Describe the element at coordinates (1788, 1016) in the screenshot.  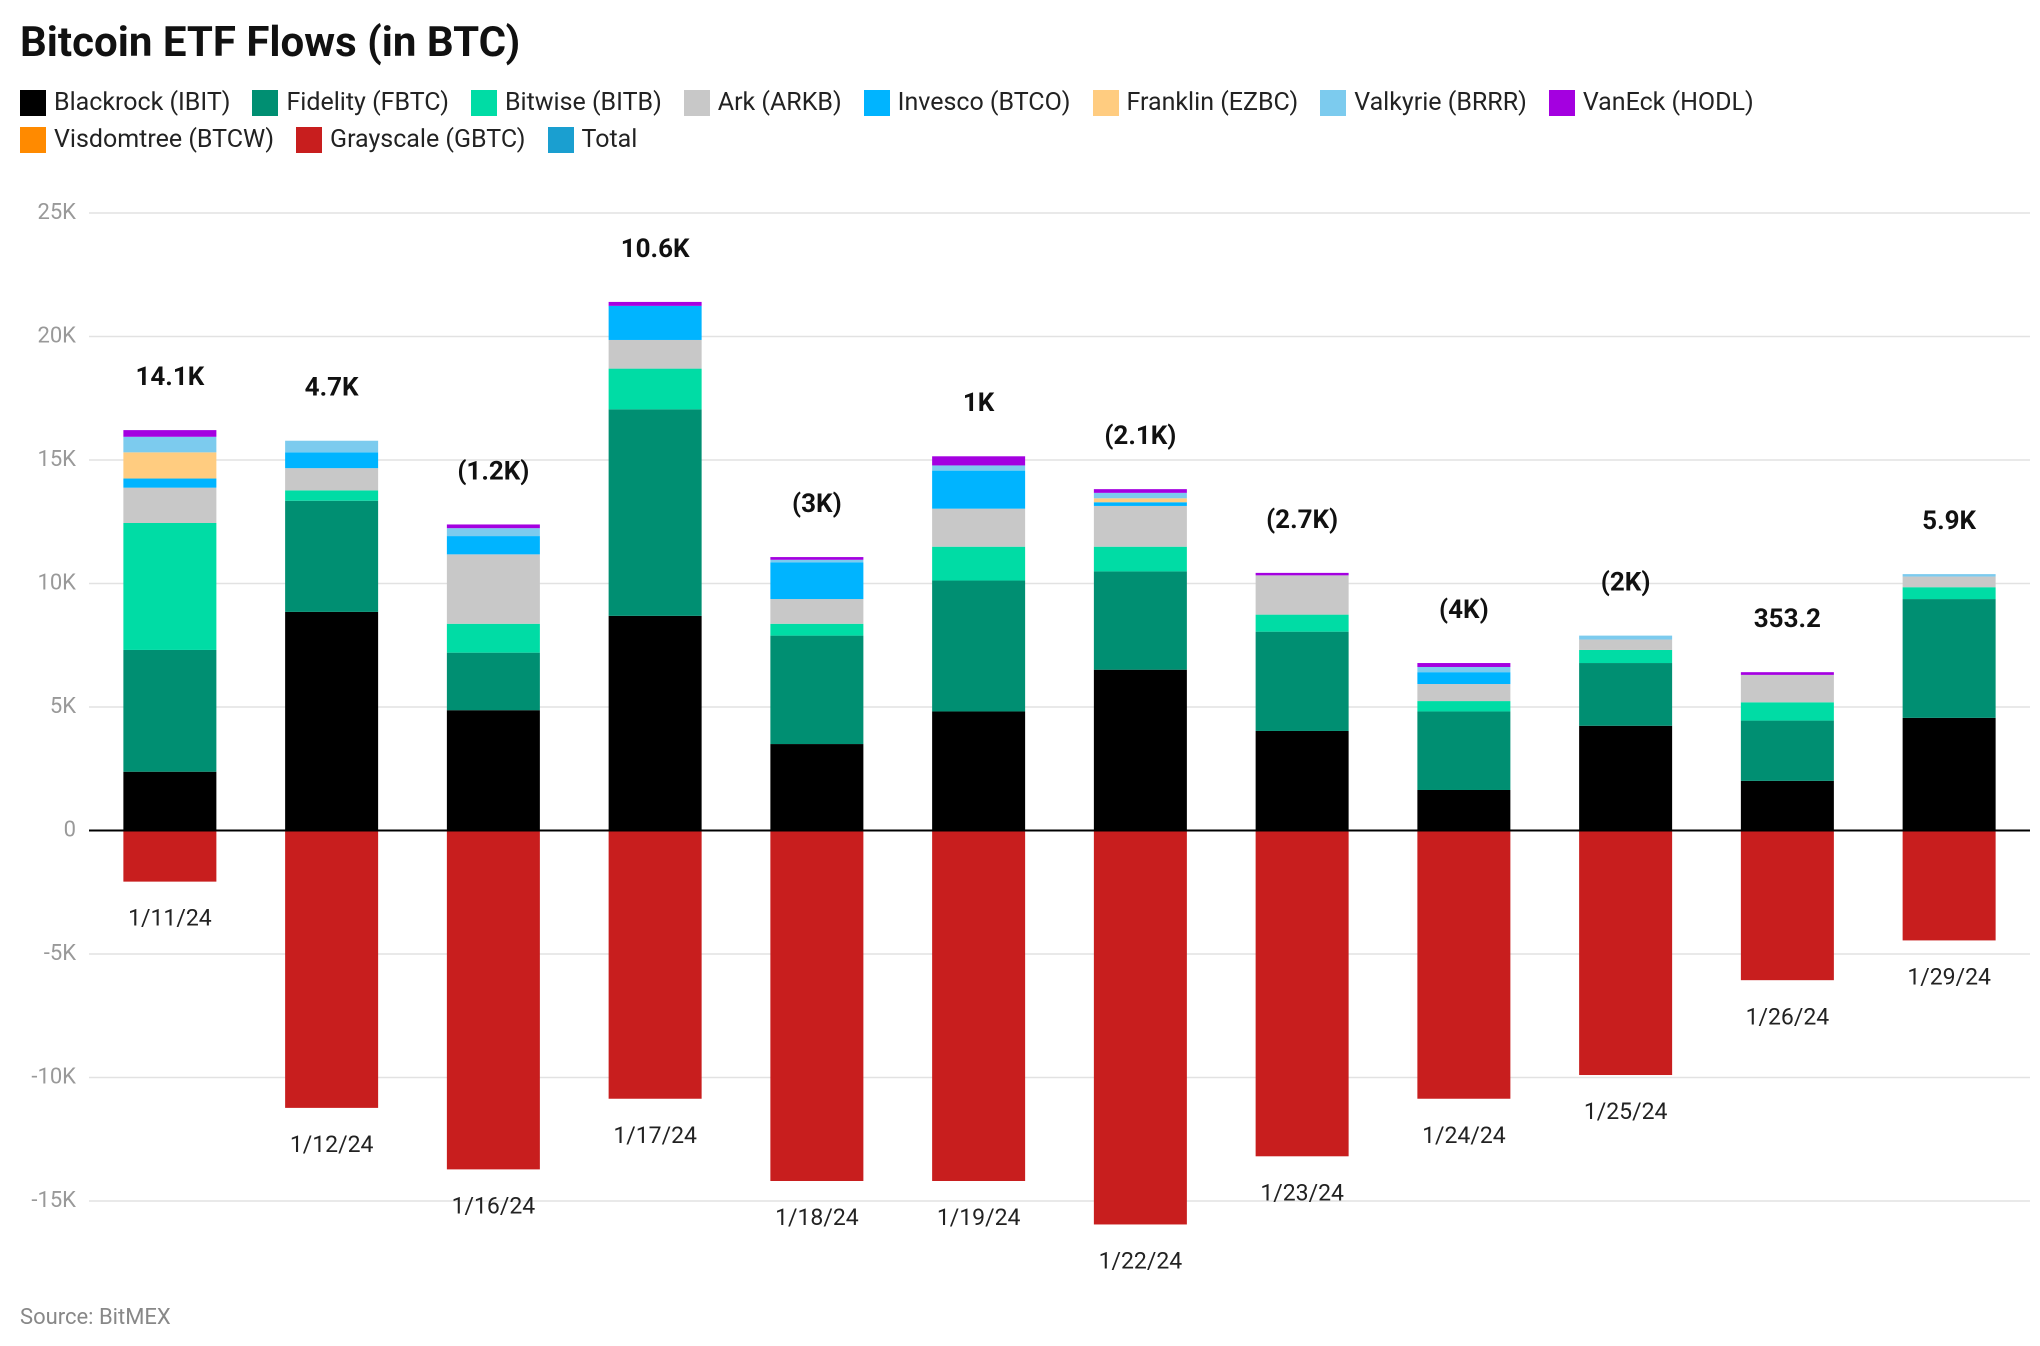
I see `x-tick-label: 1/26/24` at that location.